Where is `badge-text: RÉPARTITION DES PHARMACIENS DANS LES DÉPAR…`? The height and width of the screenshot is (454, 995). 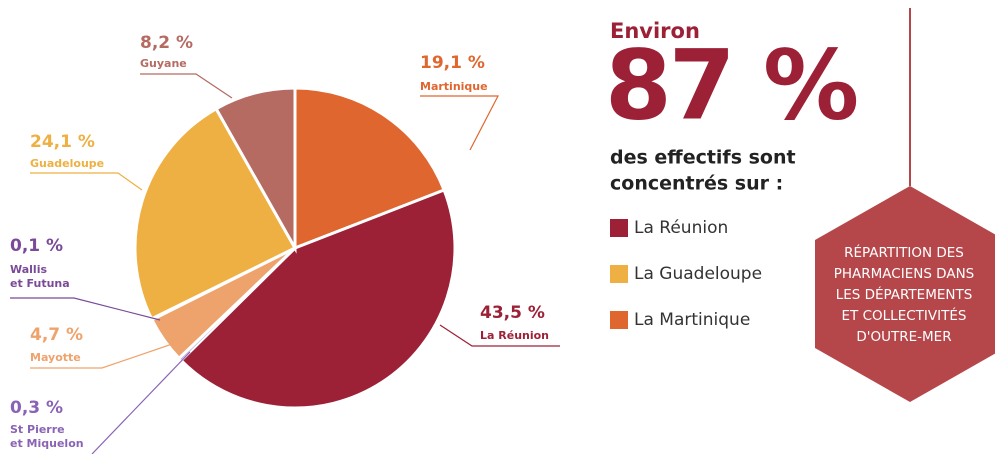 badge-text: RÉPARTITION DES PHARMACIENS DANS LES DÉPAR… is located at coordinates (904, 294).